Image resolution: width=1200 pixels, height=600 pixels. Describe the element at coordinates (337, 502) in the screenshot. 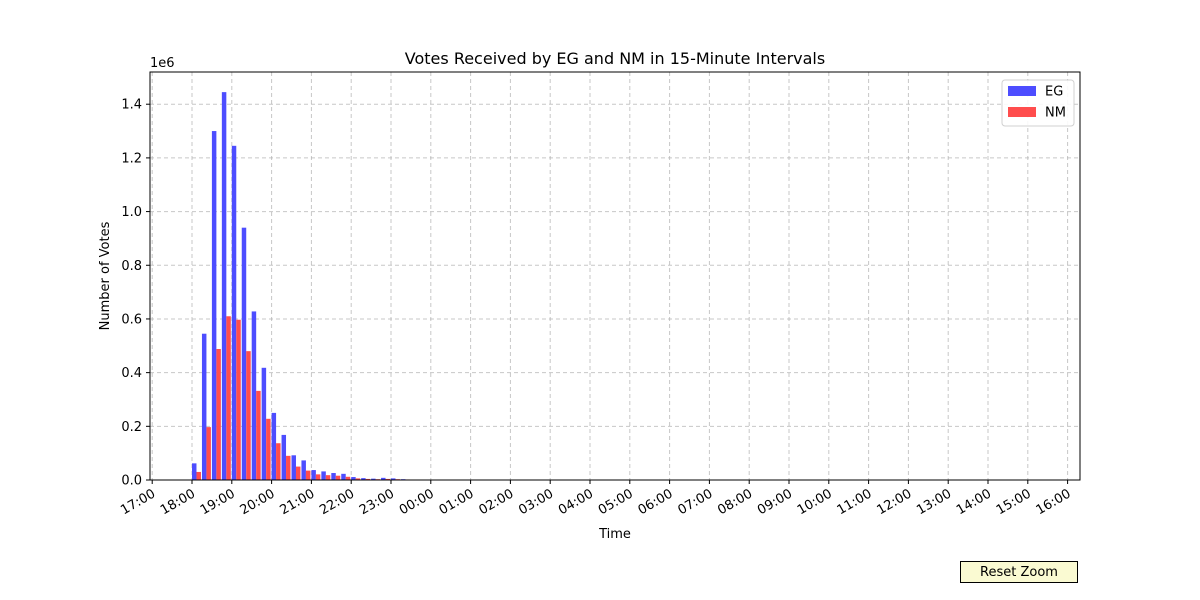

I see `x-tick-label: 22:00` at that location.